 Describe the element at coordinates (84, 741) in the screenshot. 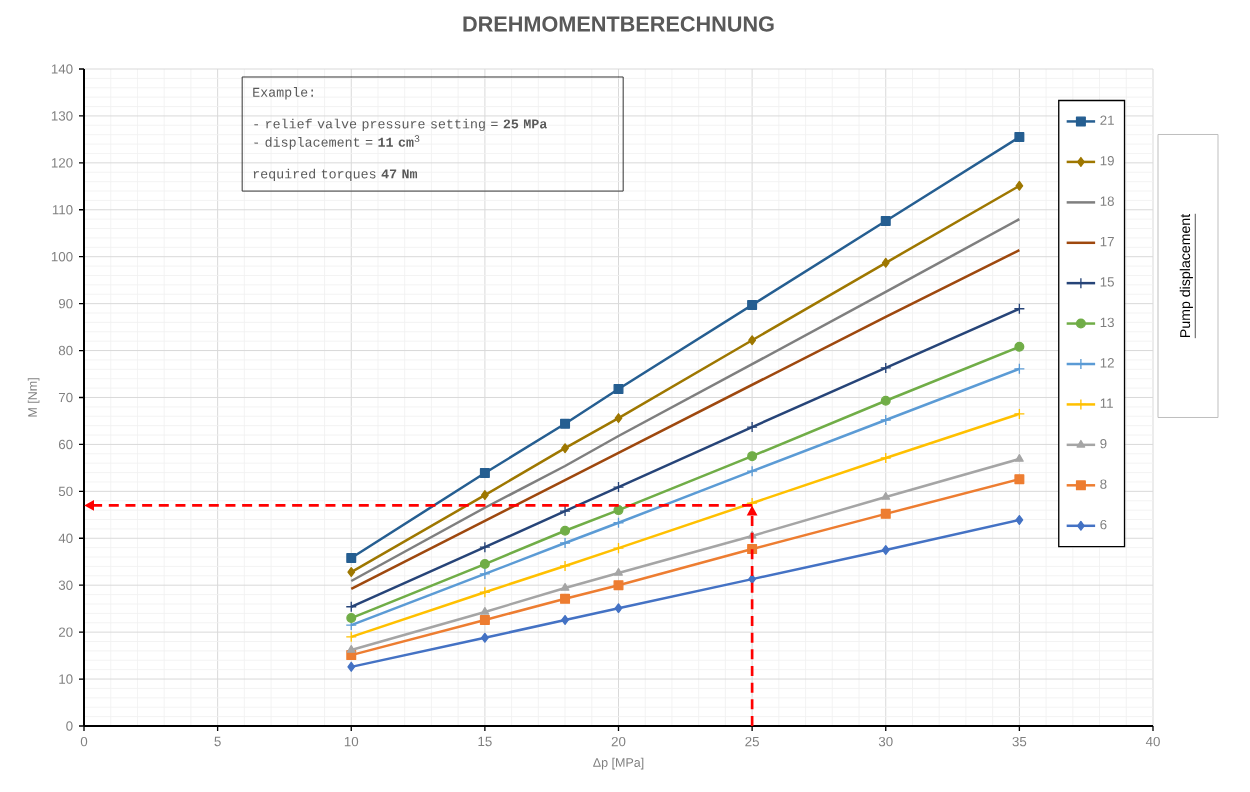

I see `x-tick-label: 0` at that location.